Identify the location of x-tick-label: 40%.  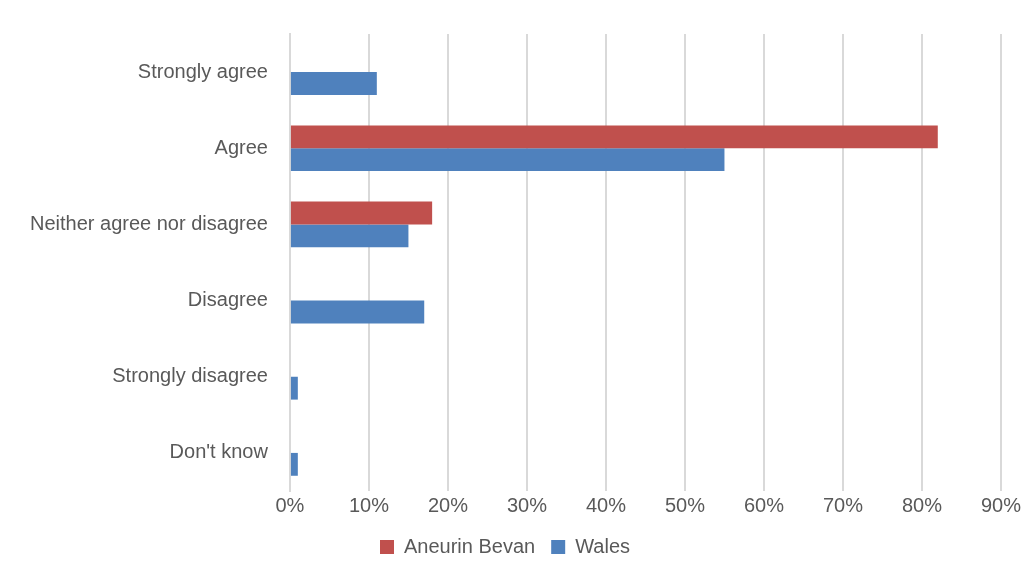
(606, 504).